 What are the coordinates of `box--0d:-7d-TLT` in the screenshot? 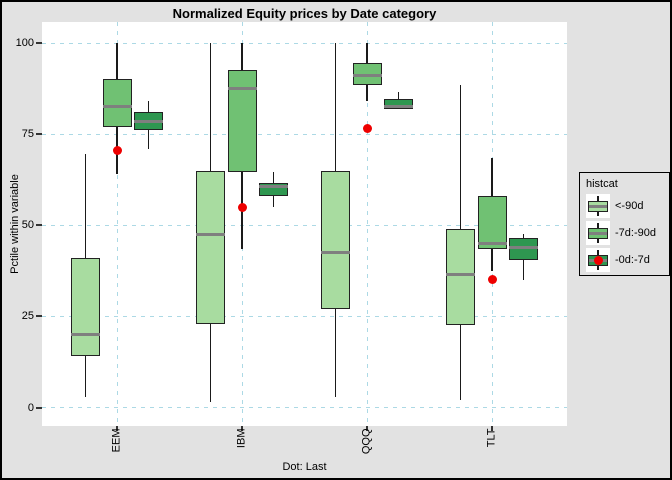 It's located at (523, 249).